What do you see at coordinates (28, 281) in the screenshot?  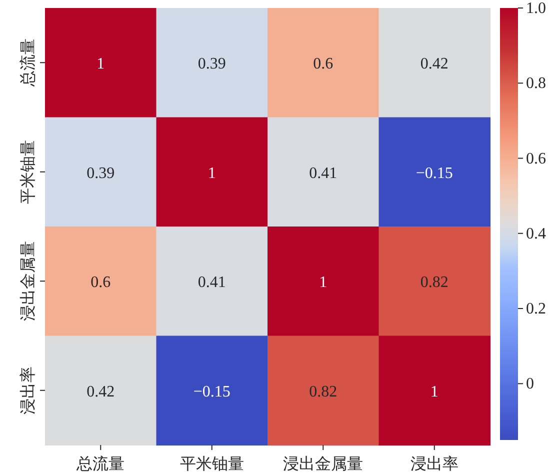 I see `y-tick-label: 浸出金属量` at bounding box center [28, 281].